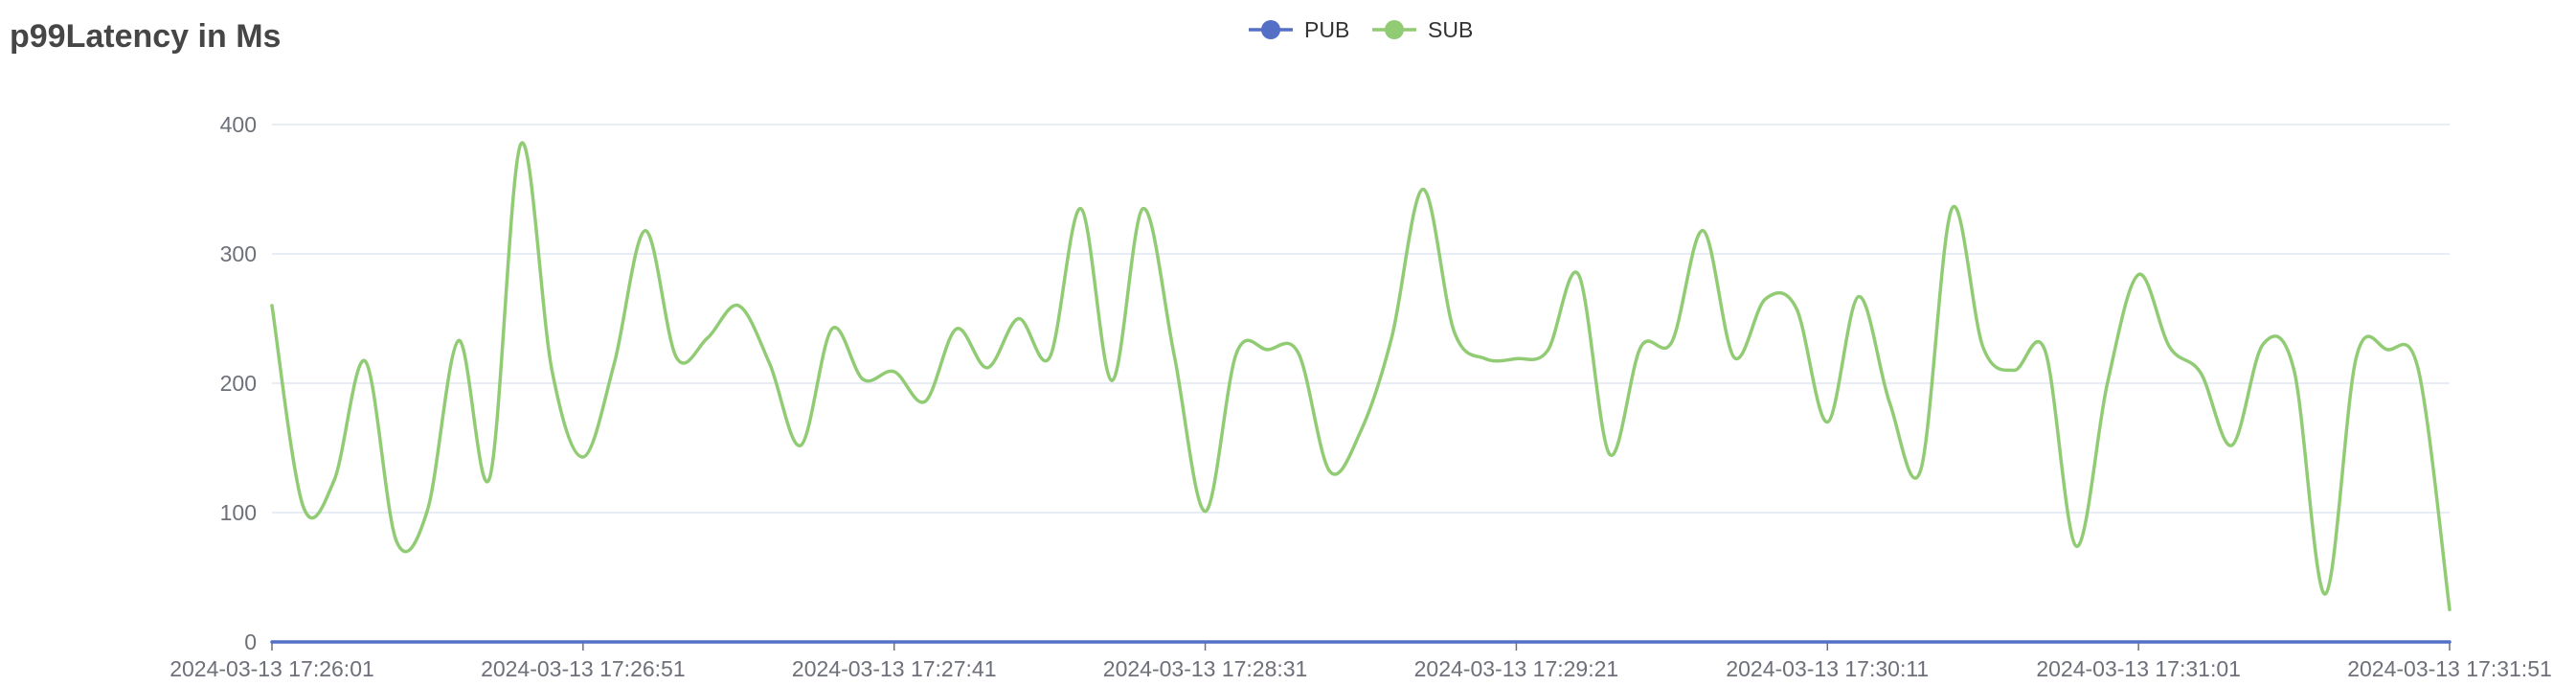  I want to click on x-tick-label: 2024-03-13 17:26:01, so click(271, 668).